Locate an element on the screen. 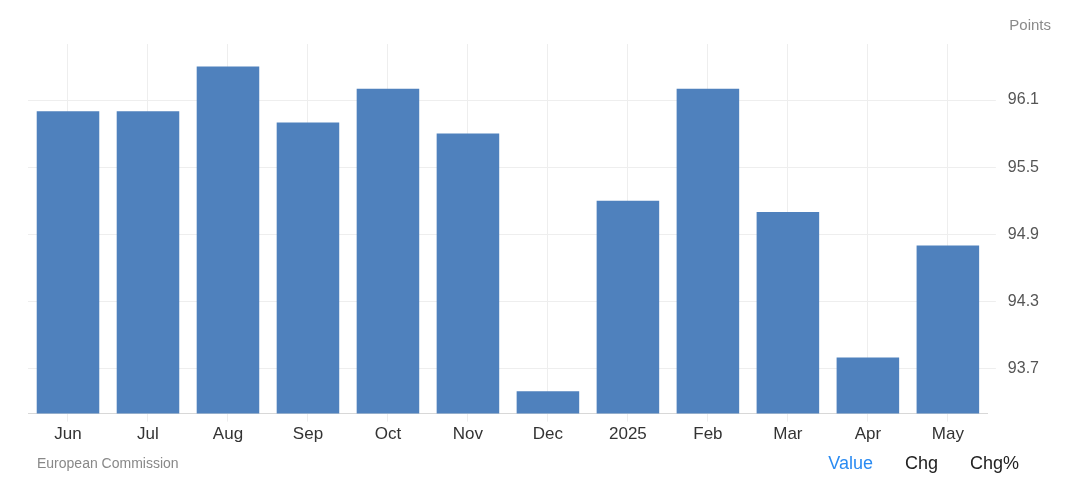  x-tick-label: Sep is located at coordinates (308, 434).